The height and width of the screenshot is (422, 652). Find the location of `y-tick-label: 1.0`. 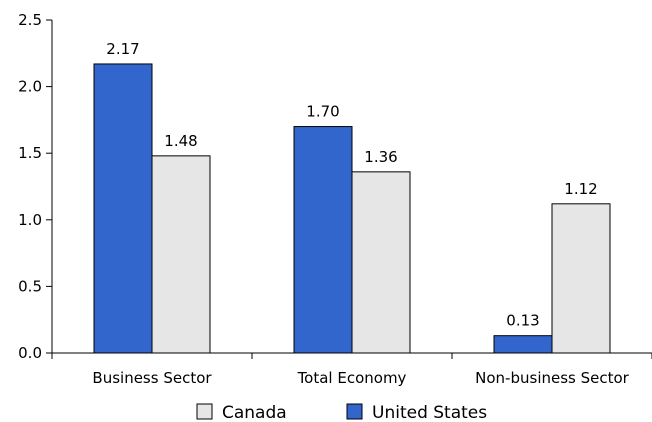

y-tick-label: 1.0 is located at coordinates (30, 220).